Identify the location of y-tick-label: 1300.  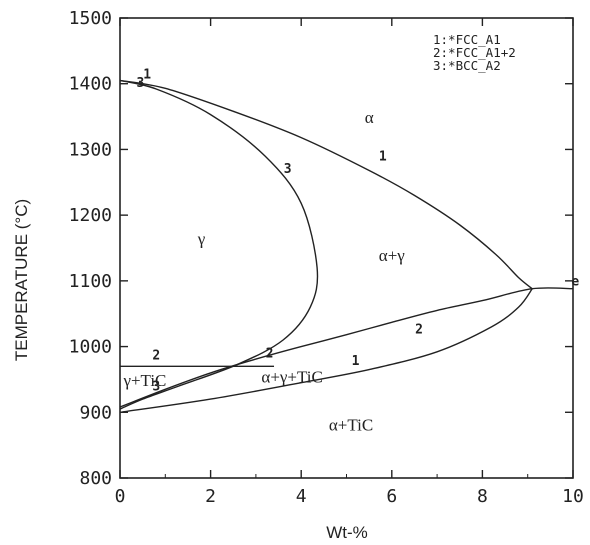
(90, 149).